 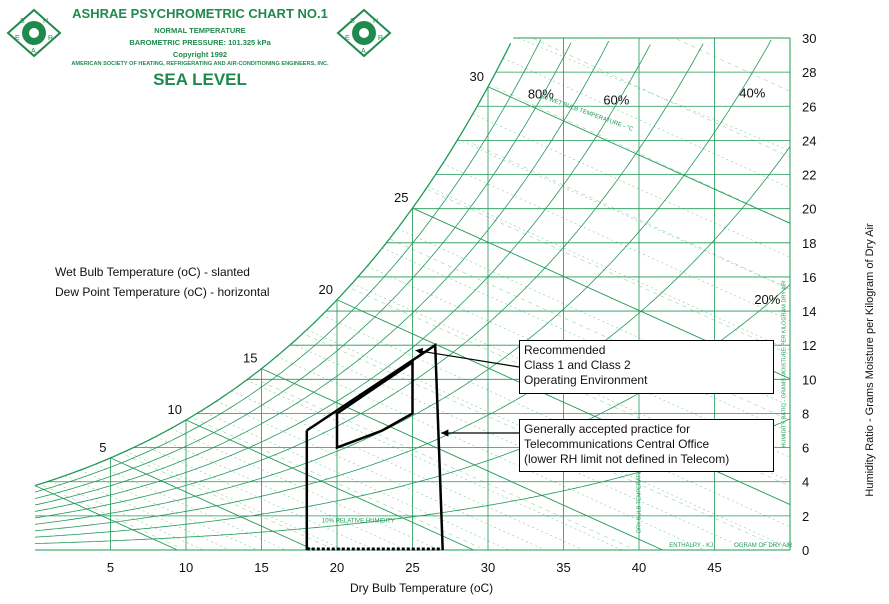 What do you see at coordinates (691, 546) in the screenshot?
I see `enthalpy-label: ENTHALPY - KJ` at bounding box center [691, 546].